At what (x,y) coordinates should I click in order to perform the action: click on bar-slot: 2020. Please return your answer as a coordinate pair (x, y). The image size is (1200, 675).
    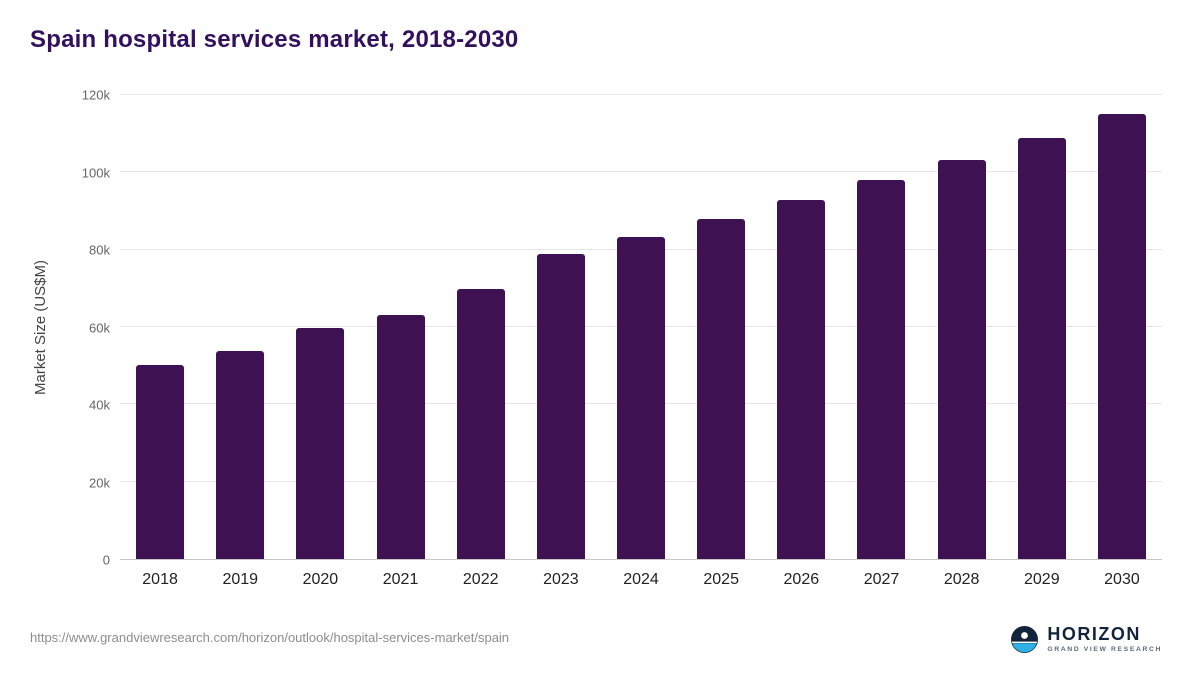
    Looking at the image, I should click on (320, 341).